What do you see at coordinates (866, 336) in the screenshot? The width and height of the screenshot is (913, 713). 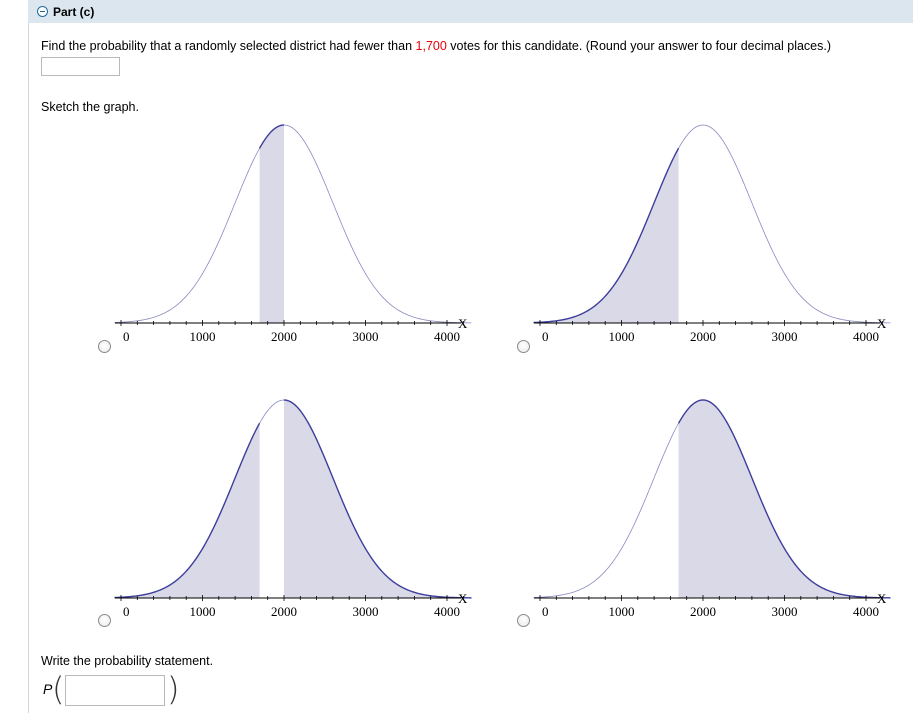 I see `option-b-tick-4000: 4000` at bounding box center [866, 336].